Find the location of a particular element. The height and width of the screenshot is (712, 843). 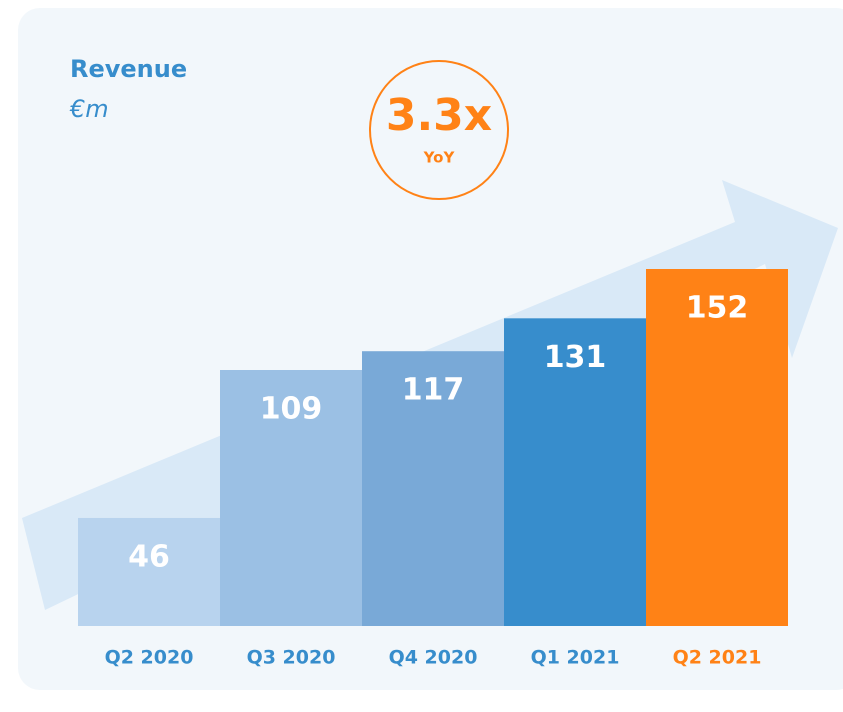

value-label: 152 is located at coordinates (717, 308).